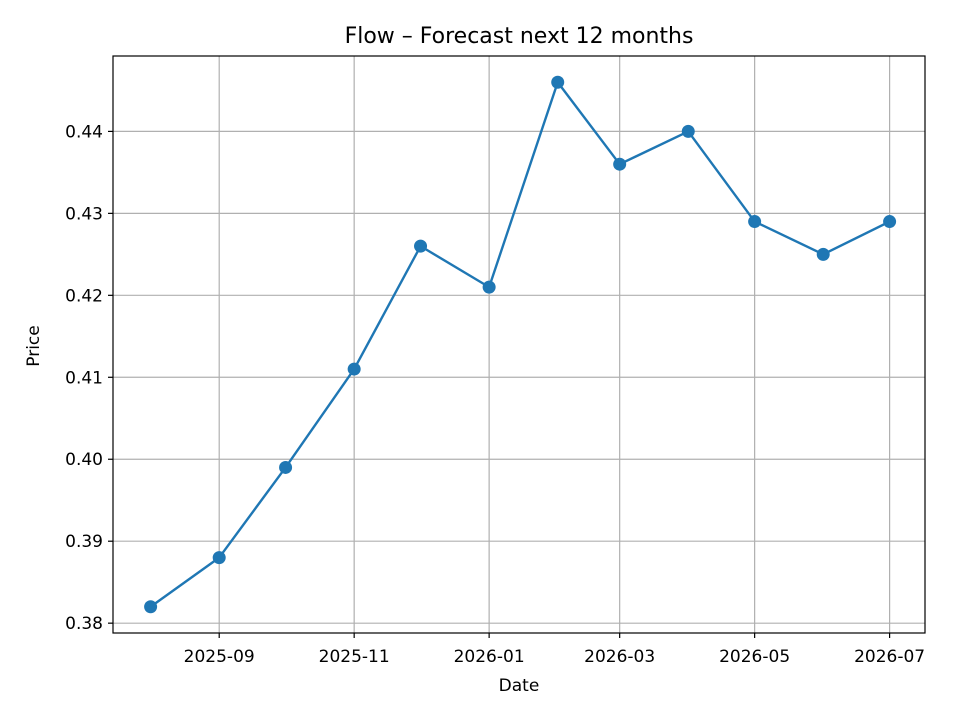  What do you see at coordinates (889, 657) in the screenshot?
I see `x-tick-label: 2026-07` at bounding box center [889, 657].